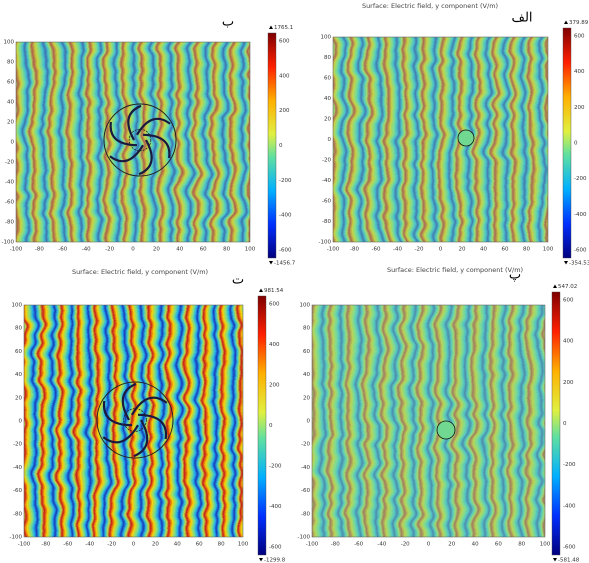  Describe the element at coordinates (579, 23) in the screenshot. I see `max-value: 379.89` at that location.